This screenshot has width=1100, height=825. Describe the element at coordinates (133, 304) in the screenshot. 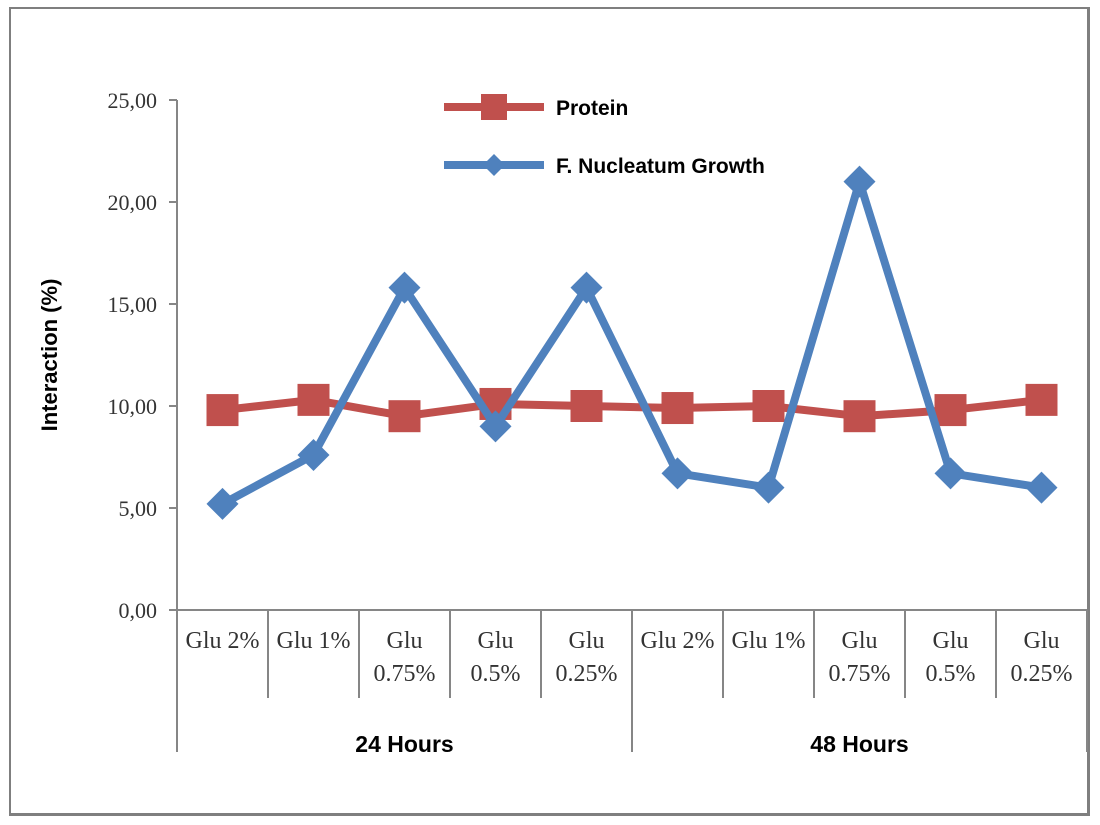

I see `y-tick-label: 15,00` at that location.